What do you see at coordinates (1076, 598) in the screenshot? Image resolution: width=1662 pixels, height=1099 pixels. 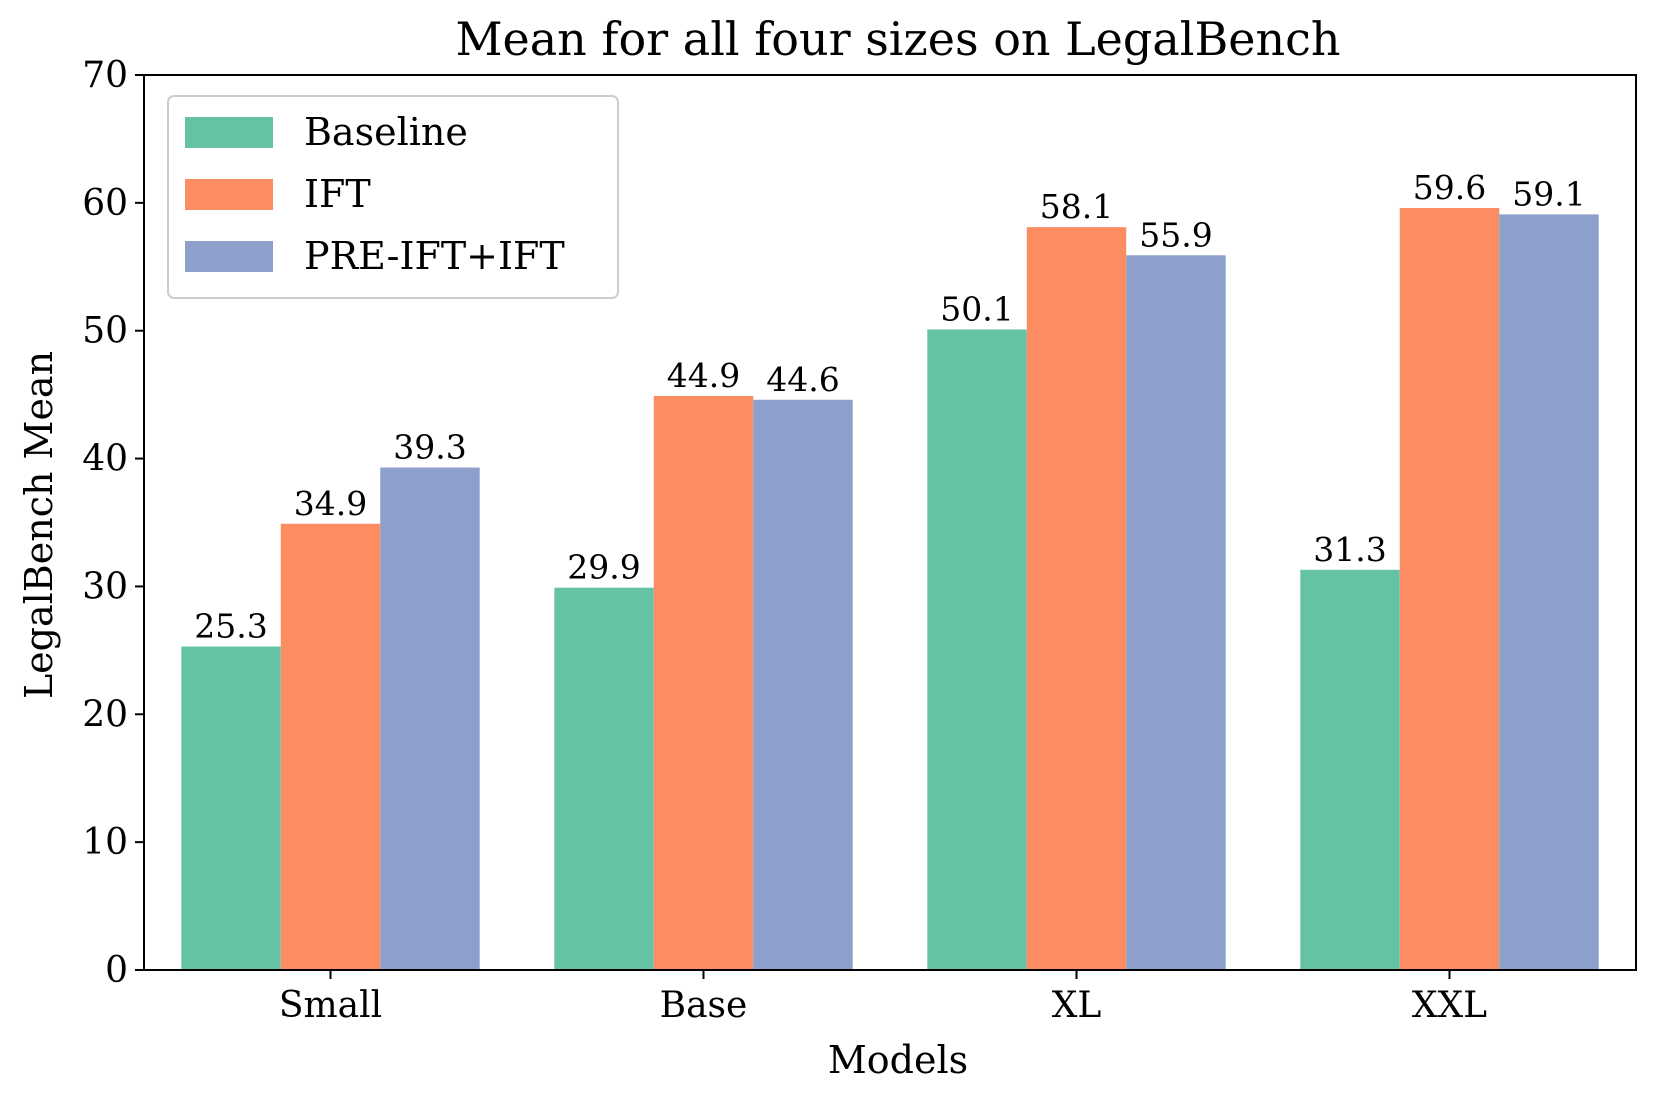 I see `bar-ift-xl` at bounding box center [1076, 598].